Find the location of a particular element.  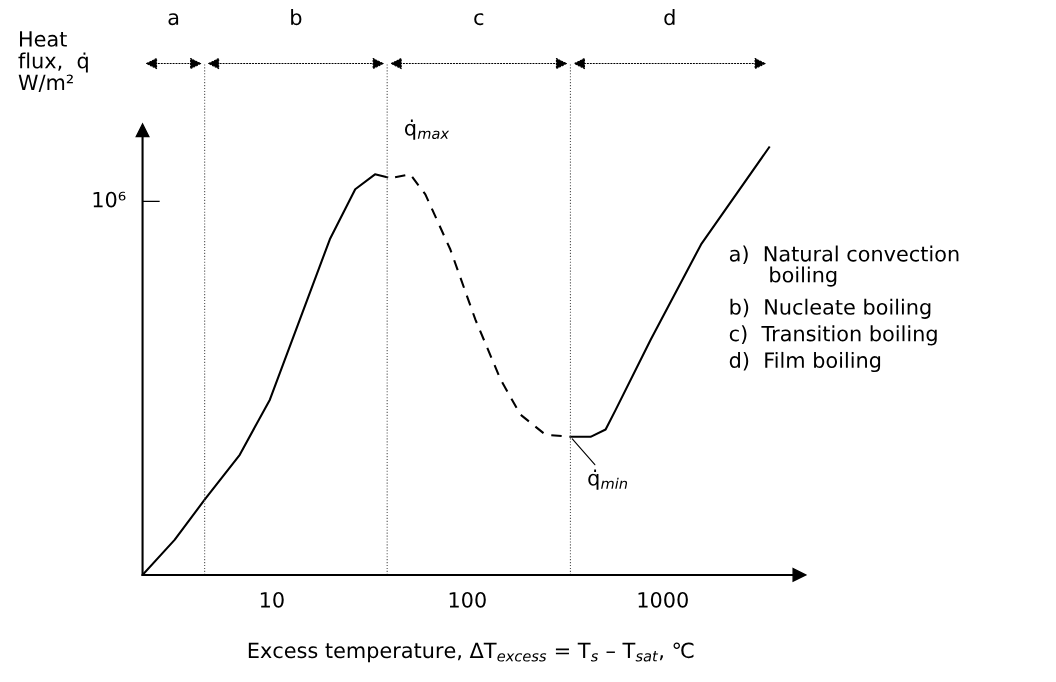

text: a is located at coordinates (173, 19).